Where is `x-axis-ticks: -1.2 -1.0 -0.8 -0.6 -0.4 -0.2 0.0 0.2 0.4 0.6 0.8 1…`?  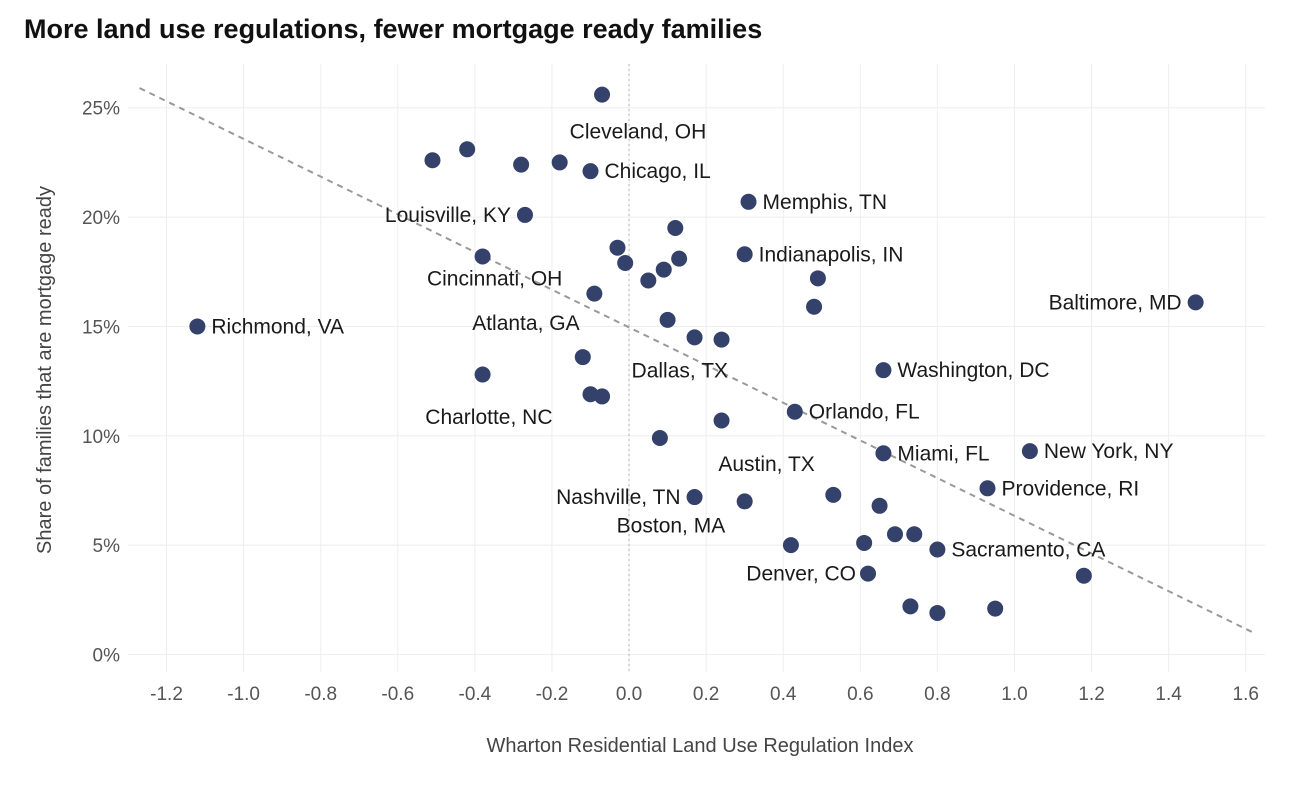
x-axis-ticks: -1.2 -1.0 -0.8 -0.6 -0.4 -0.2 0.0 0.2 0.4 0.6 0.8 1… is located at coordinates (704, 694).